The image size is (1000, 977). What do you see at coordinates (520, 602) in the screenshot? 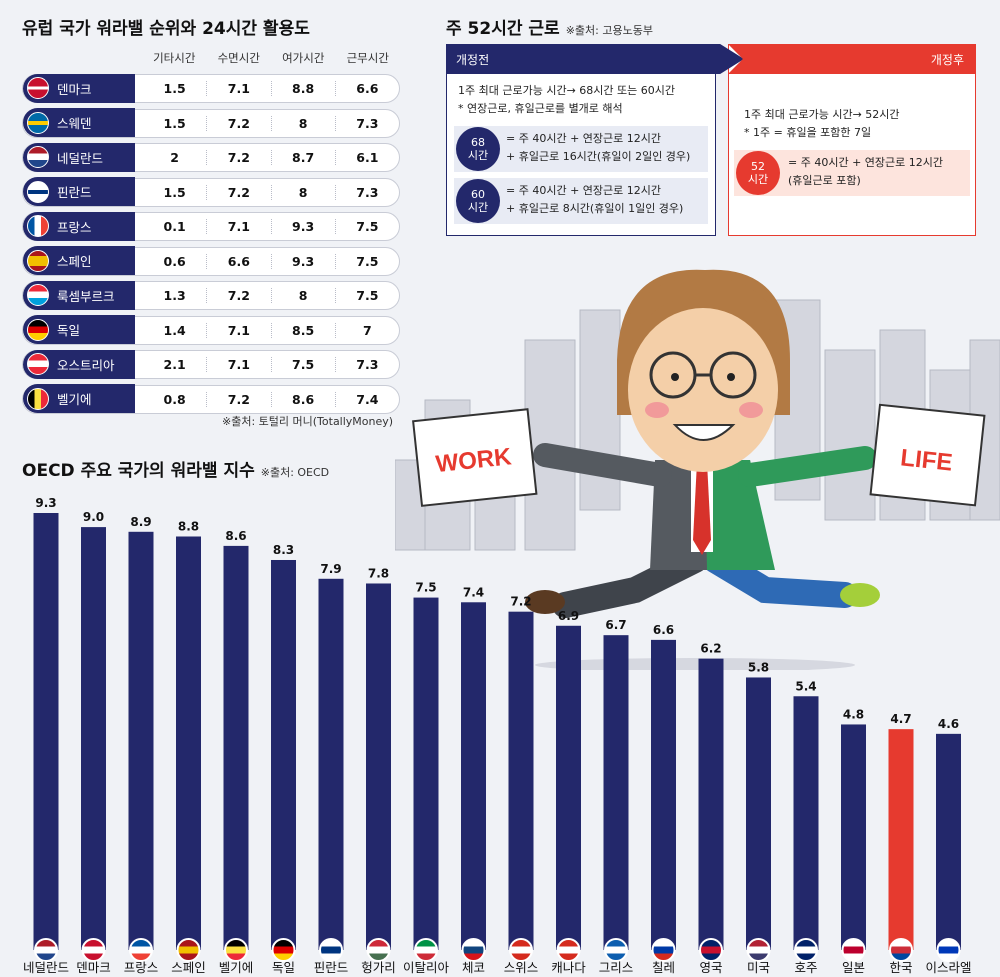
I see `data-label: 7.2` at bounding box center [520, 602].